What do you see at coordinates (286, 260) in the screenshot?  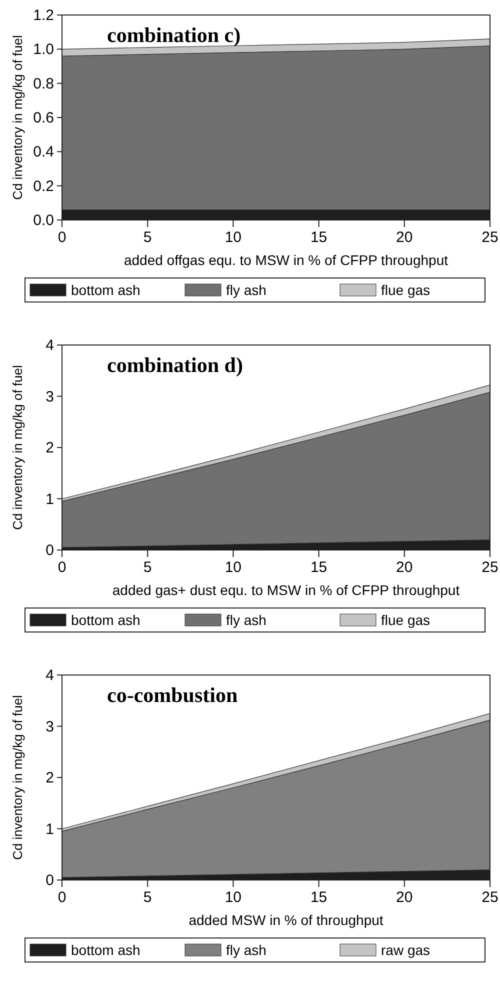 I see `x-axis-title: added offgas equ. to MSW in % of CFPP throughput` at bounding box center [286, 260].